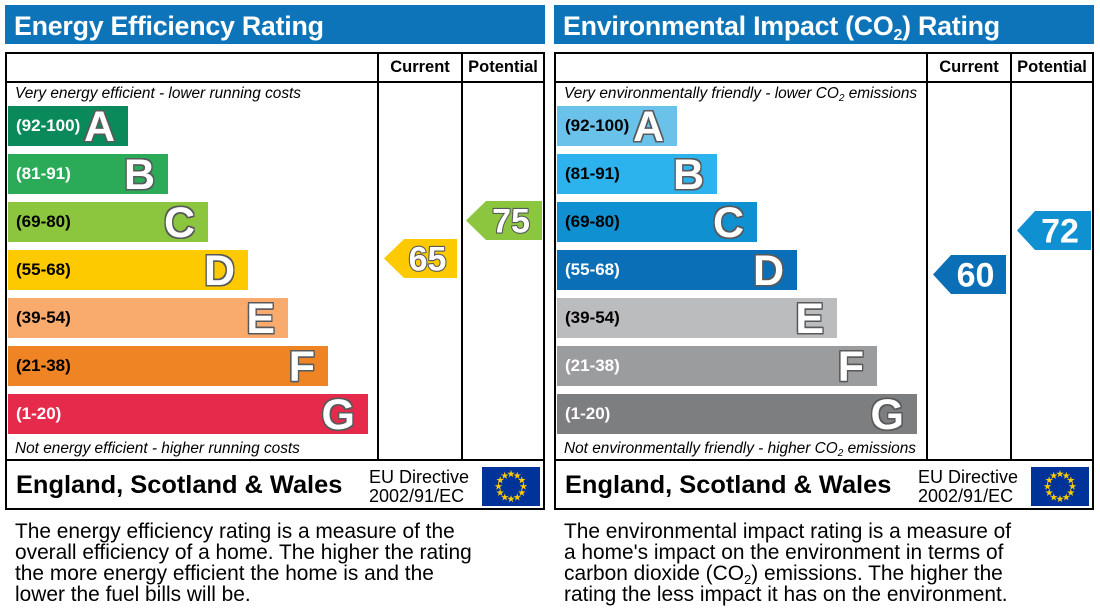  I want to click on svg-text: 60, so click(976, 275).